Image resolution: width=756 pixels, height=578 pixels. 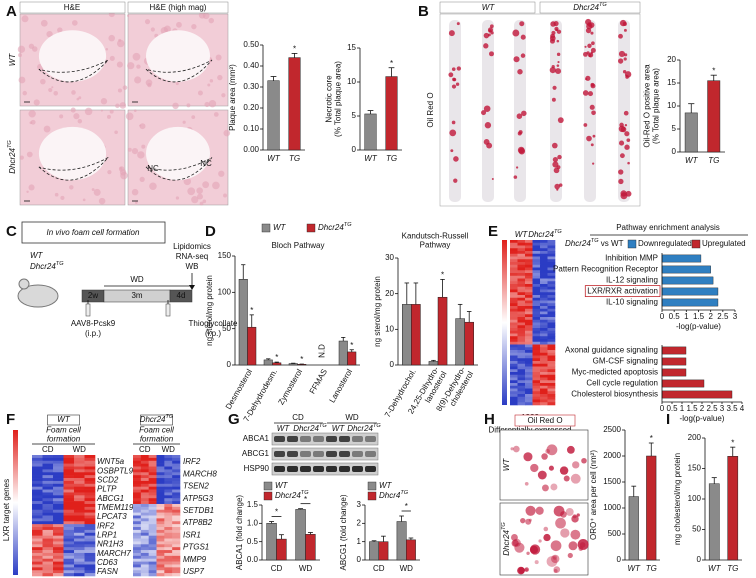 What do you see at coordinates (157, 419) in the screenshot?
I see `group-header: Dhcr24TG` at bounding box center [157, 419].